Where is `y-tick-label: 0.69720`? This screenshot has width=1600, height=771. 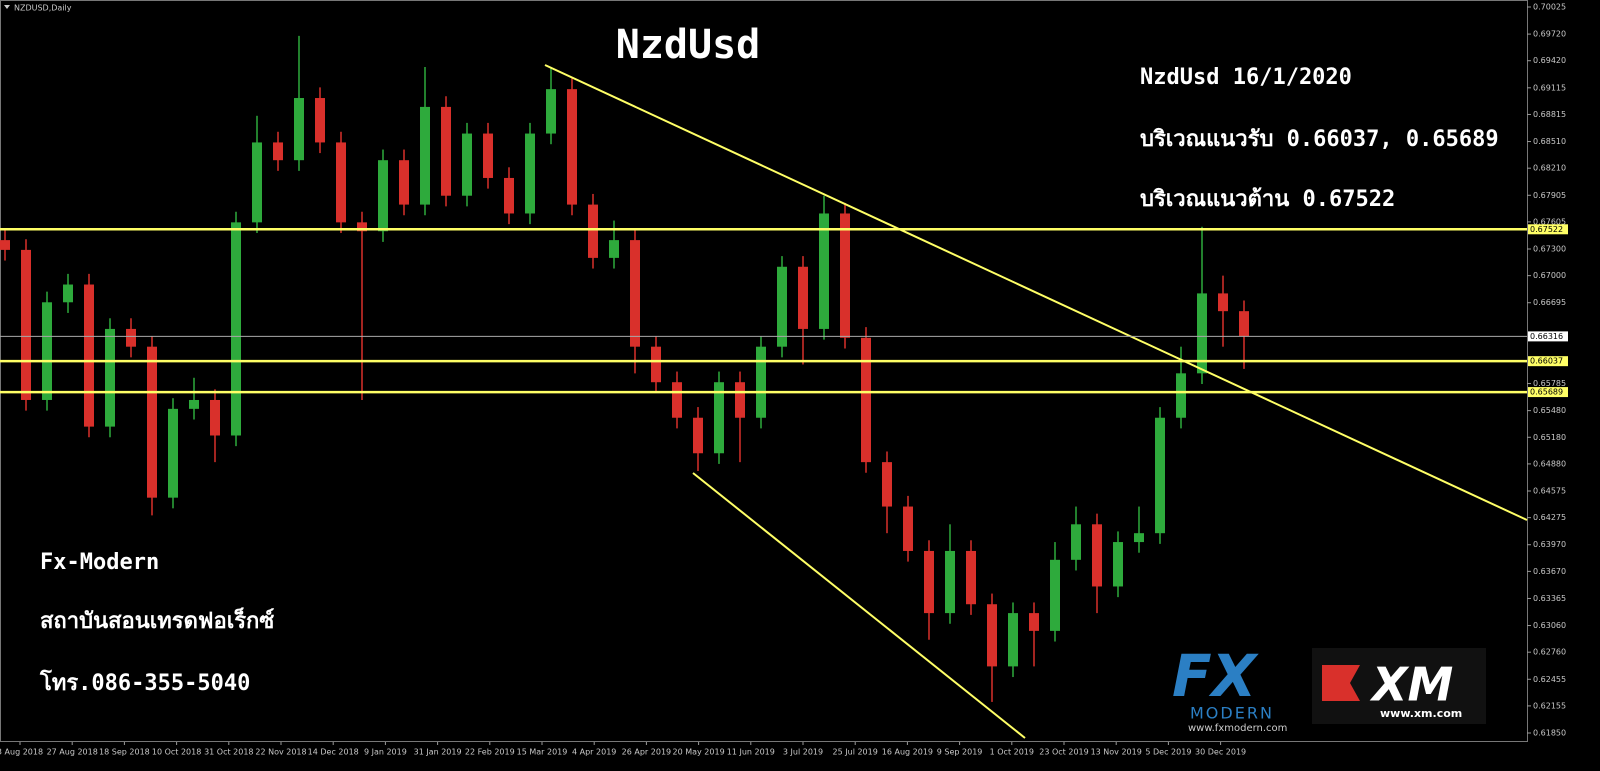
y-tick-label: 0.69720 is located at coordinates (1549, 34).